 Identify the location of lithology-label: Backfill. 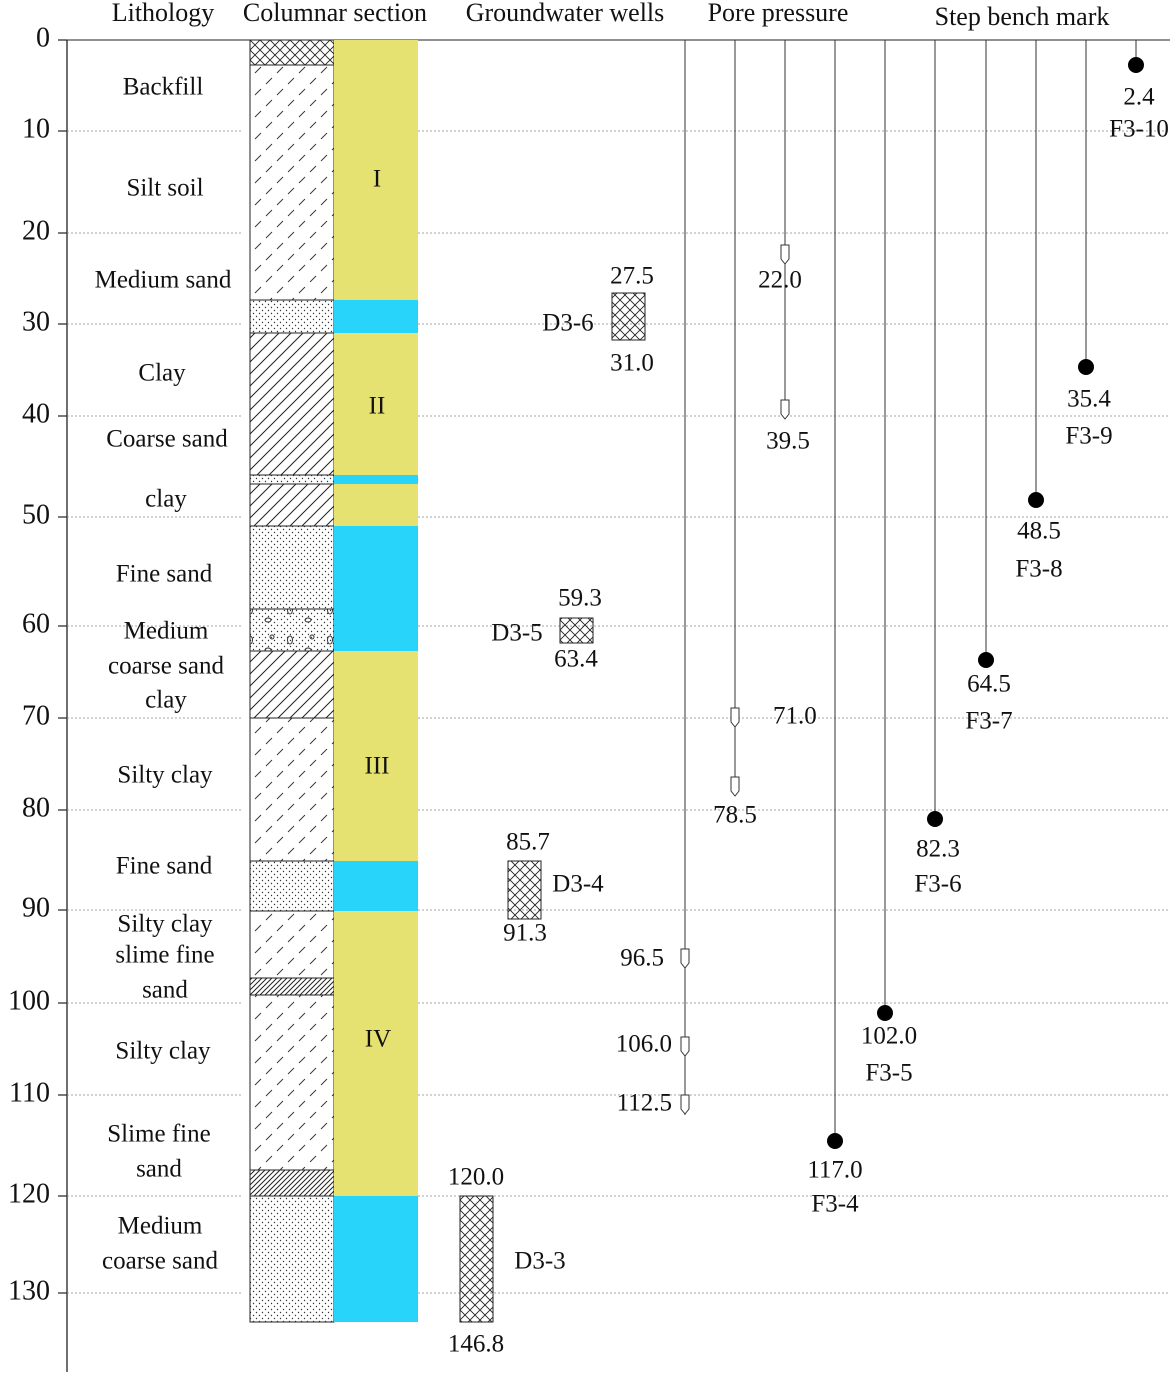
(163, 87).